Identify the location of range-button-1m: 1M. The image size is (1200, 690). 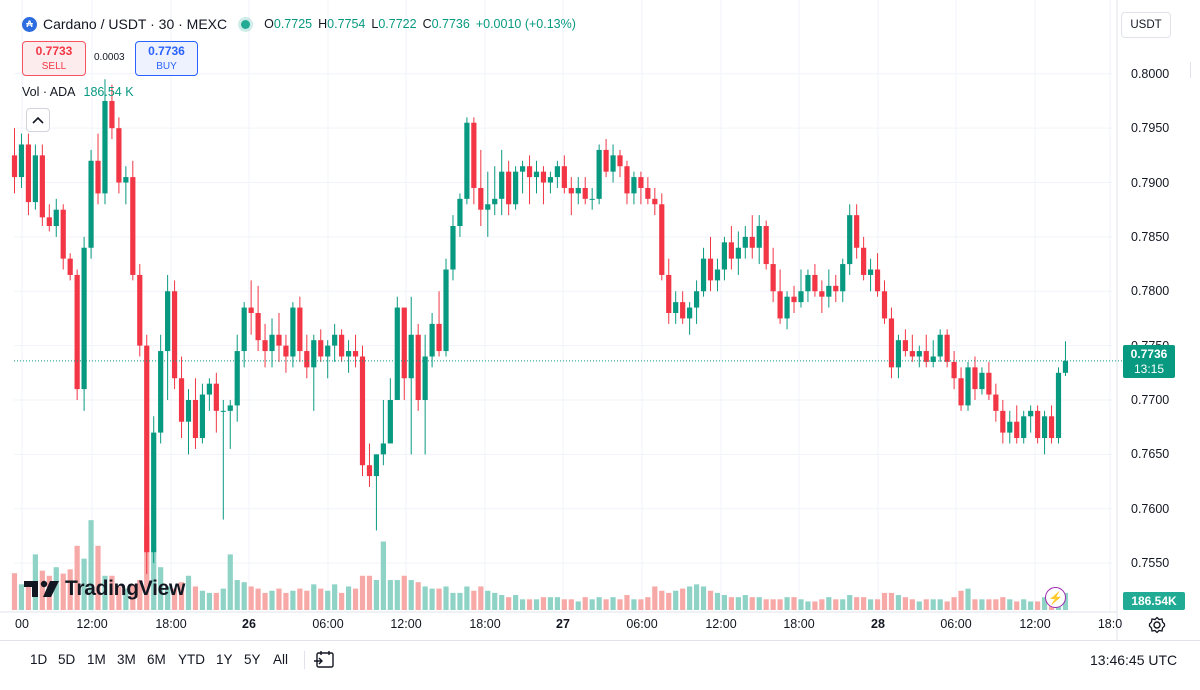
(96, 659).